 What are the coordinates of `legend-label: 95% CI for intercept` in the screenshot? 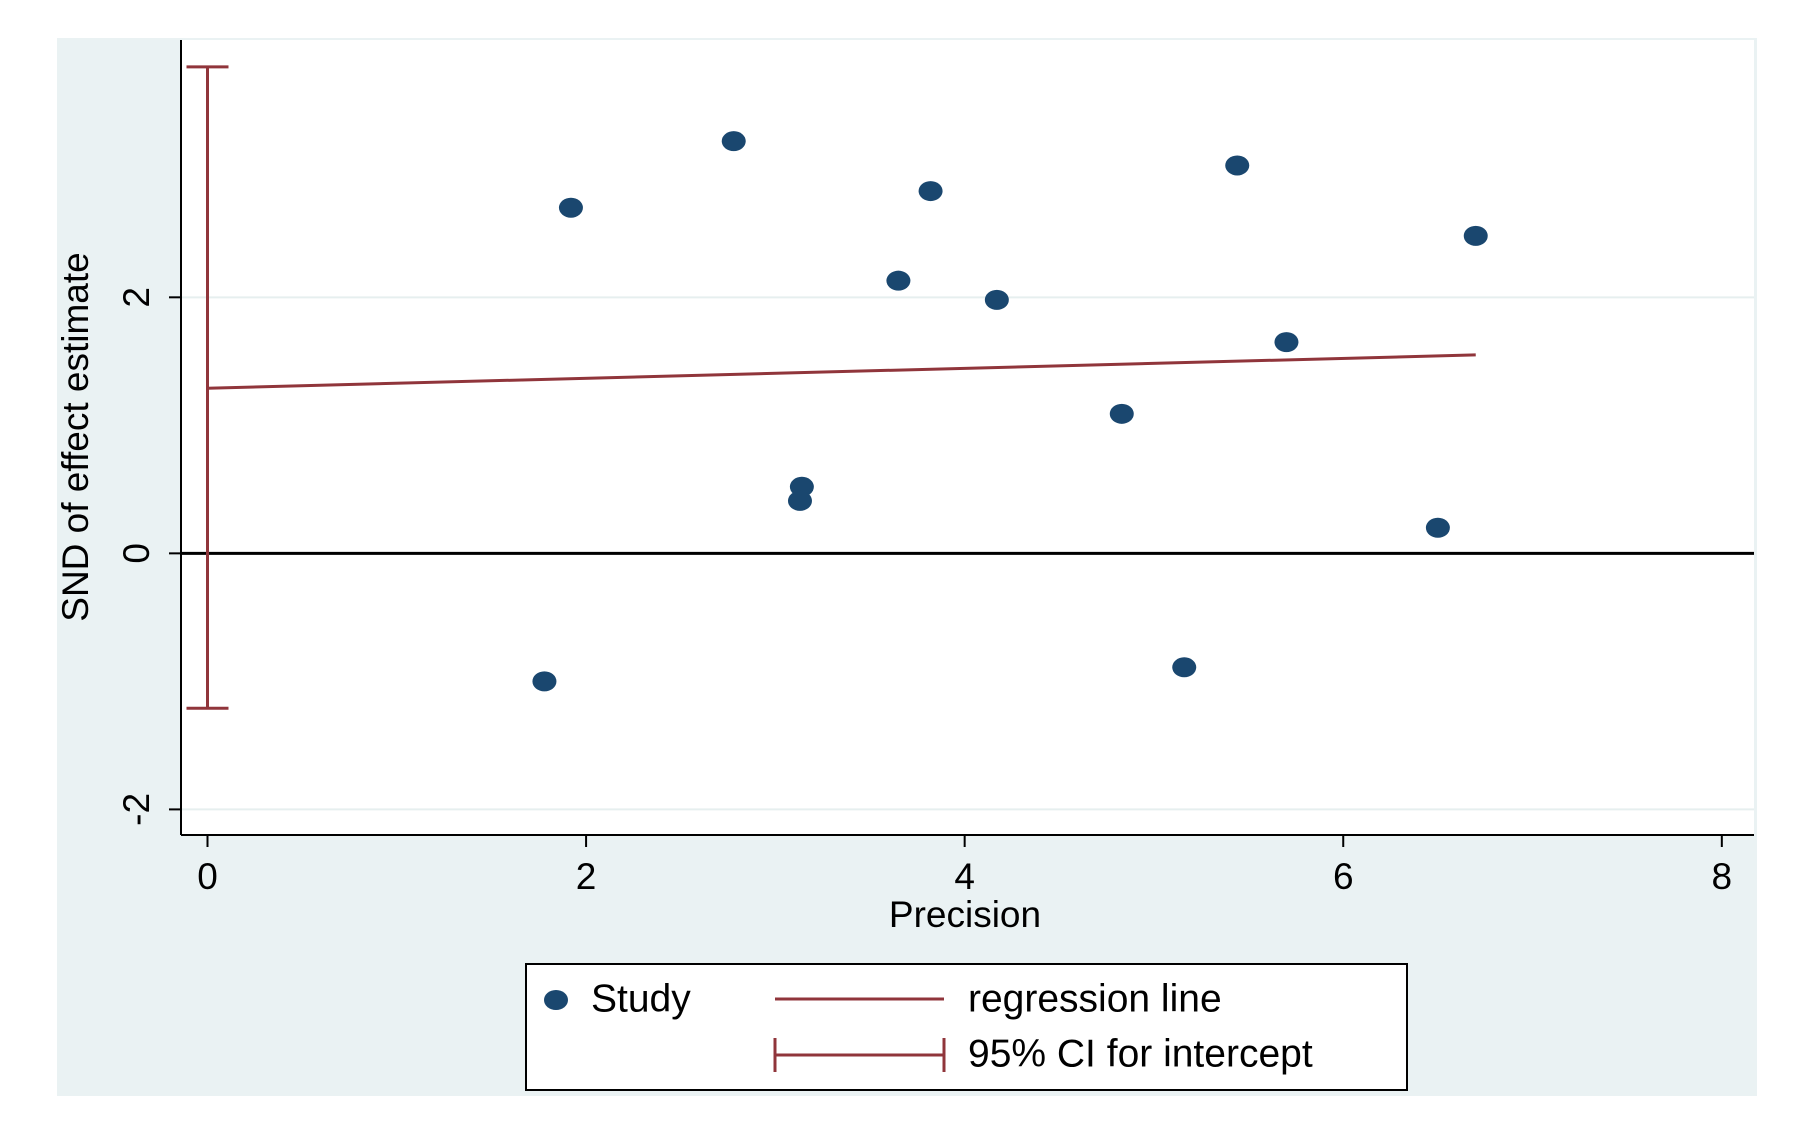 It's located at (1140, 1053).